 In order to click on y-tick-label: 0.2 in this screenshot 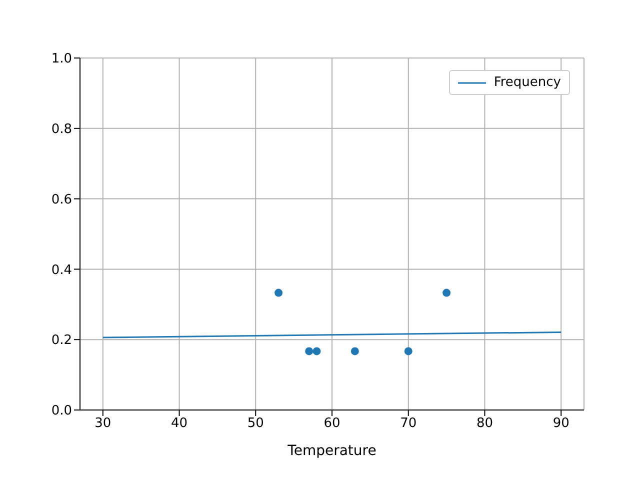, I will do `click(61, 340)`.